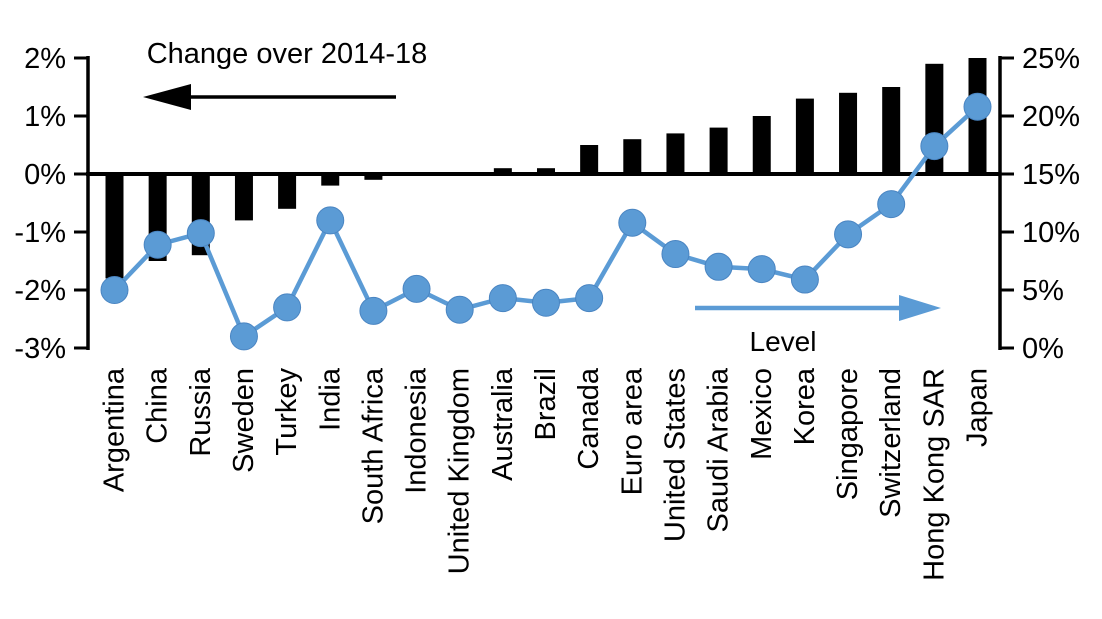 The width and height of the screenshot is (1102, 619). I want to click on level-dot-argentina, so click(114, 290).